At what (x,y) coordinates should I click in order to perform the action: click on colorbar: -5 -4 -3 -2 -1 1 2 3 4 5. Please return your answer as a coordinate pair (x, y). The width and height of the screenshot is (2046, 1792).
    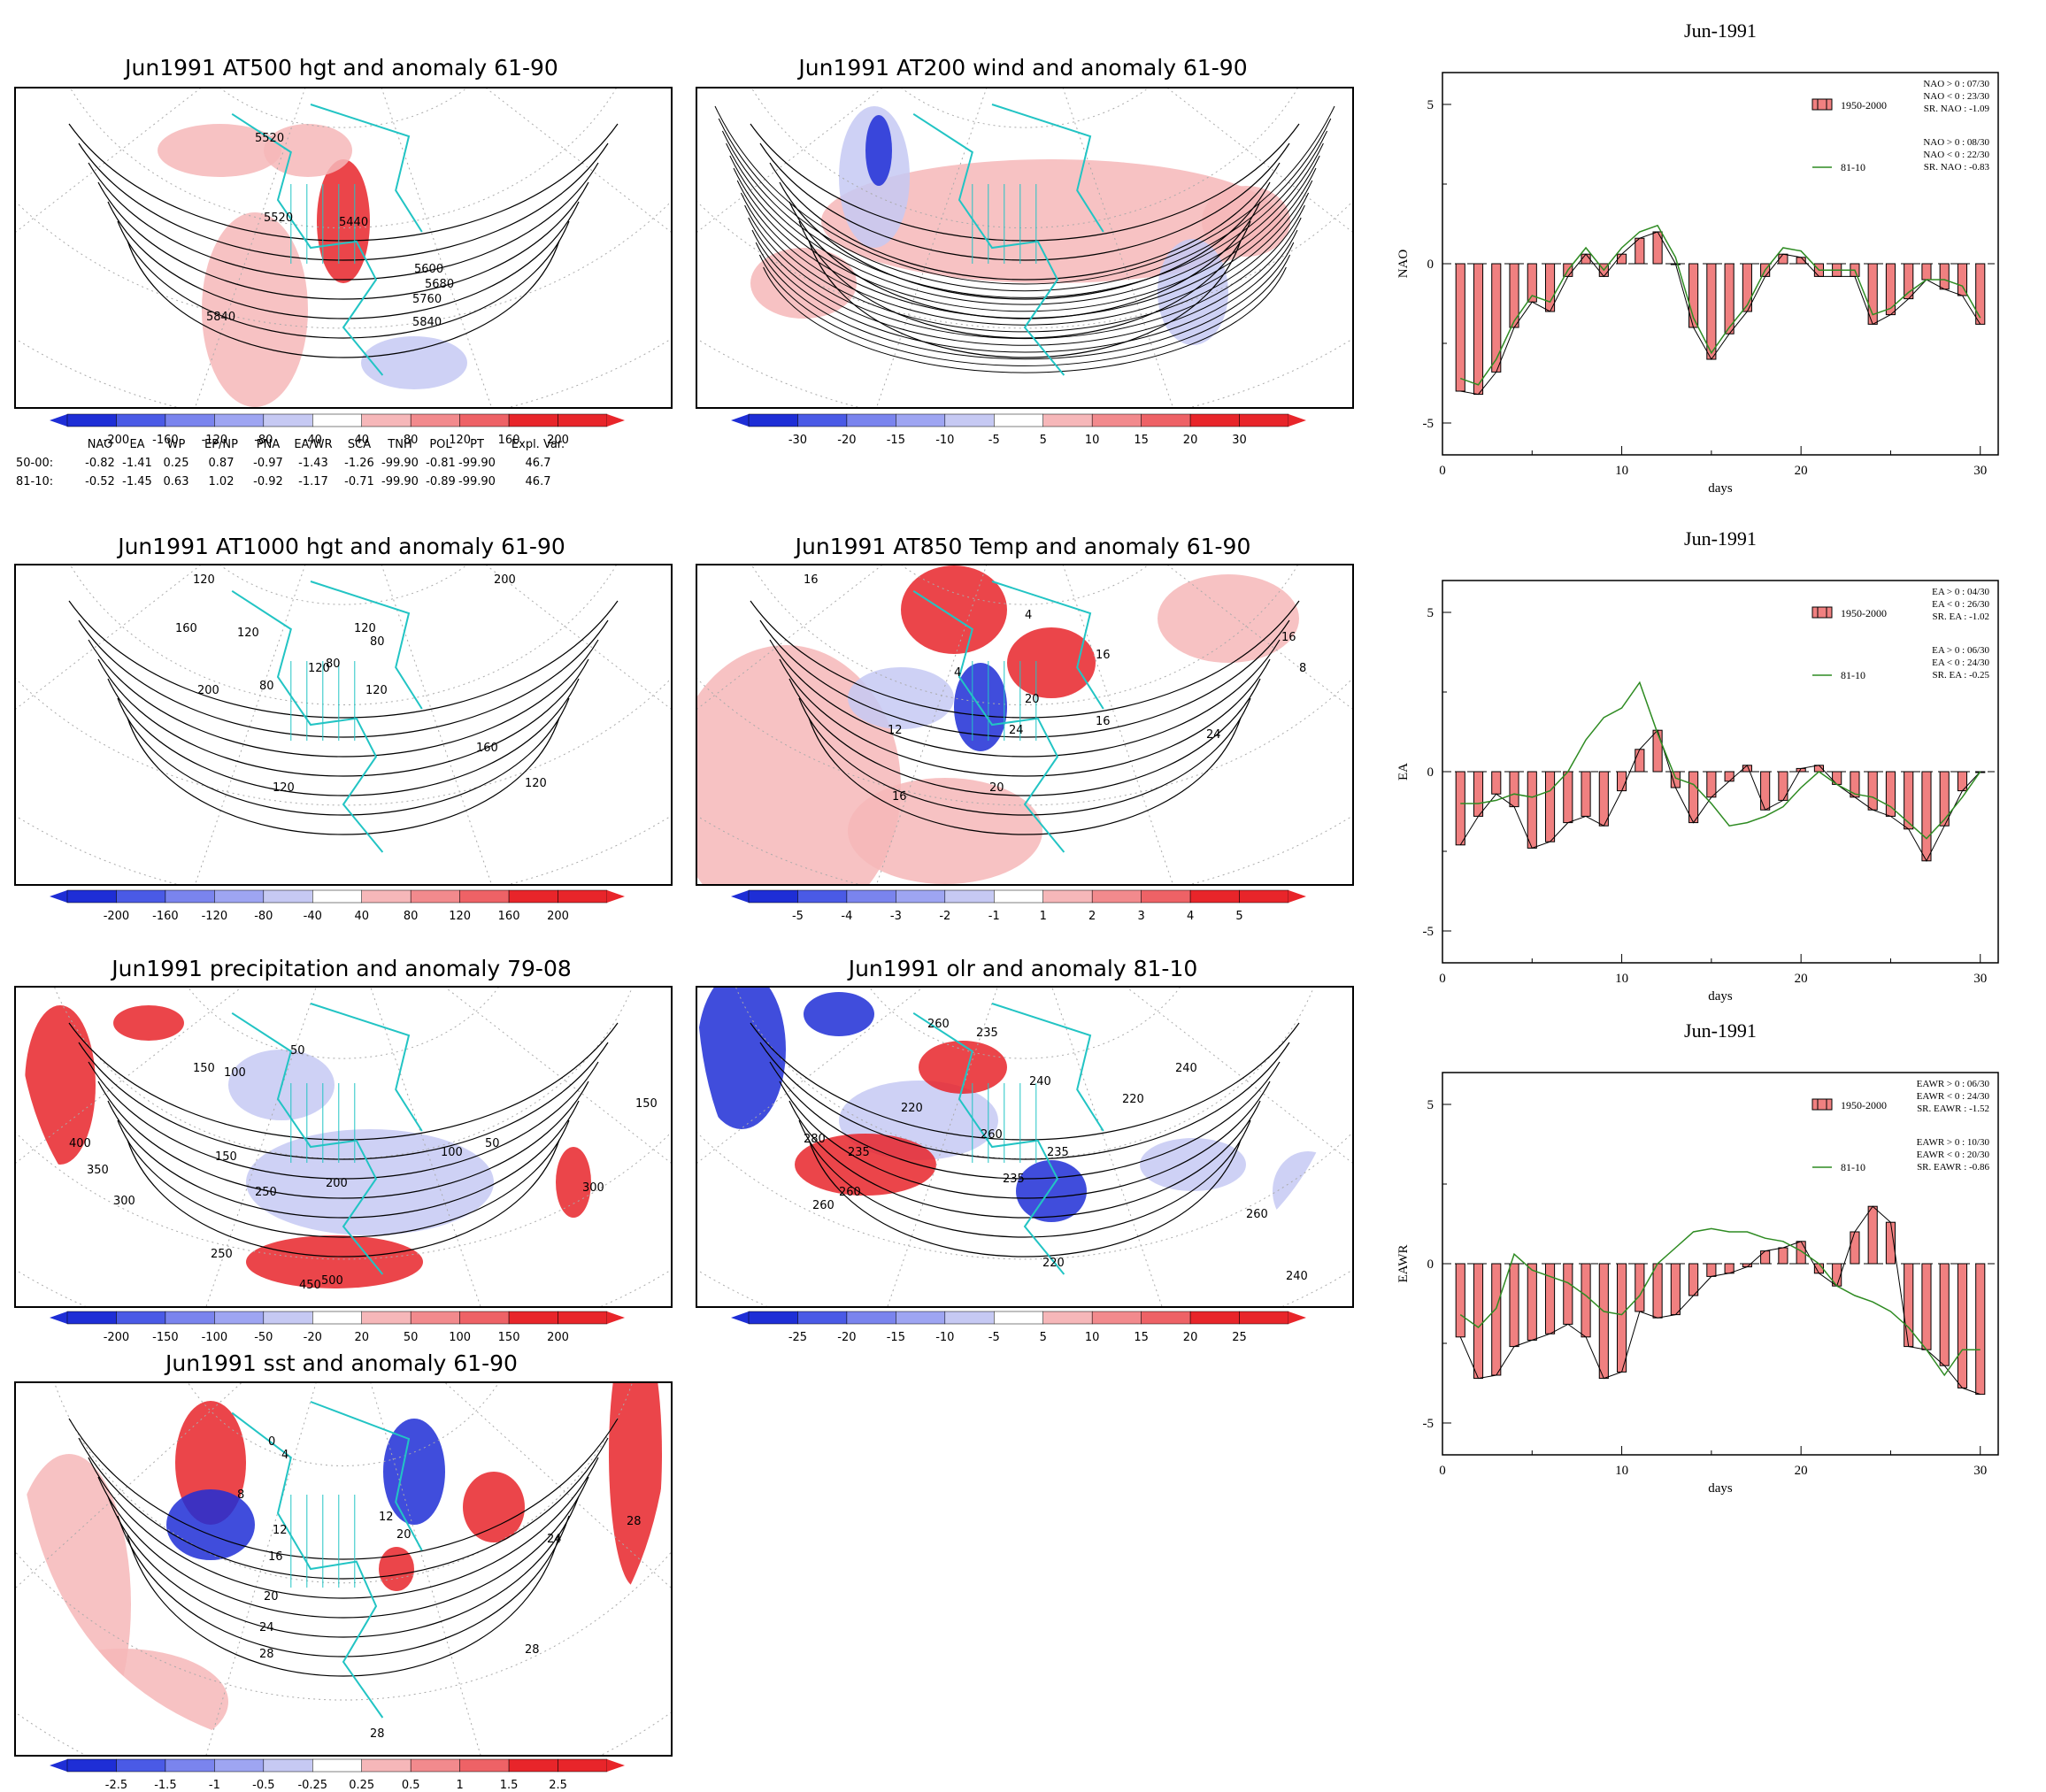
    Looking at the image, I should click on (1018, 906).